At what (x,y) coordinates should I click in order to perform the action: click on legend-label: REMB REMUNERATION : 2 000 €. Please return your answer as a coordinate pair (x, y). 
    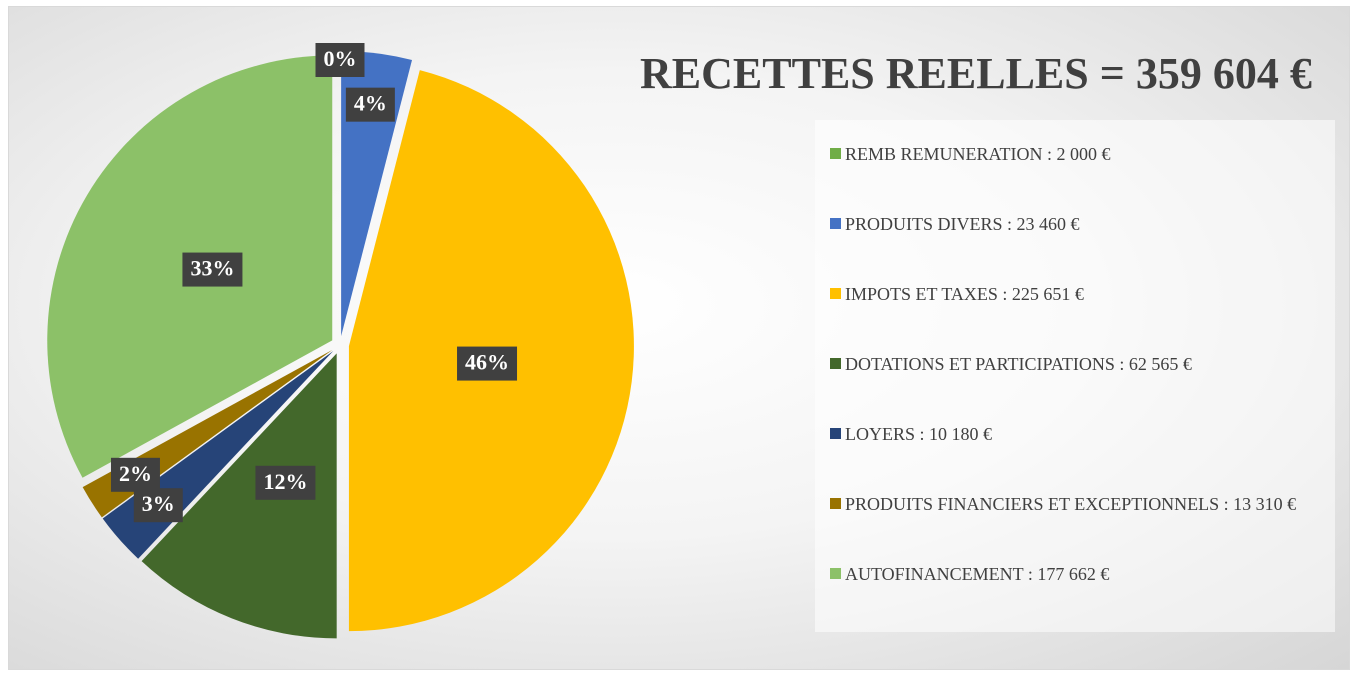
    Looking at the image, I should click on (978, 154).